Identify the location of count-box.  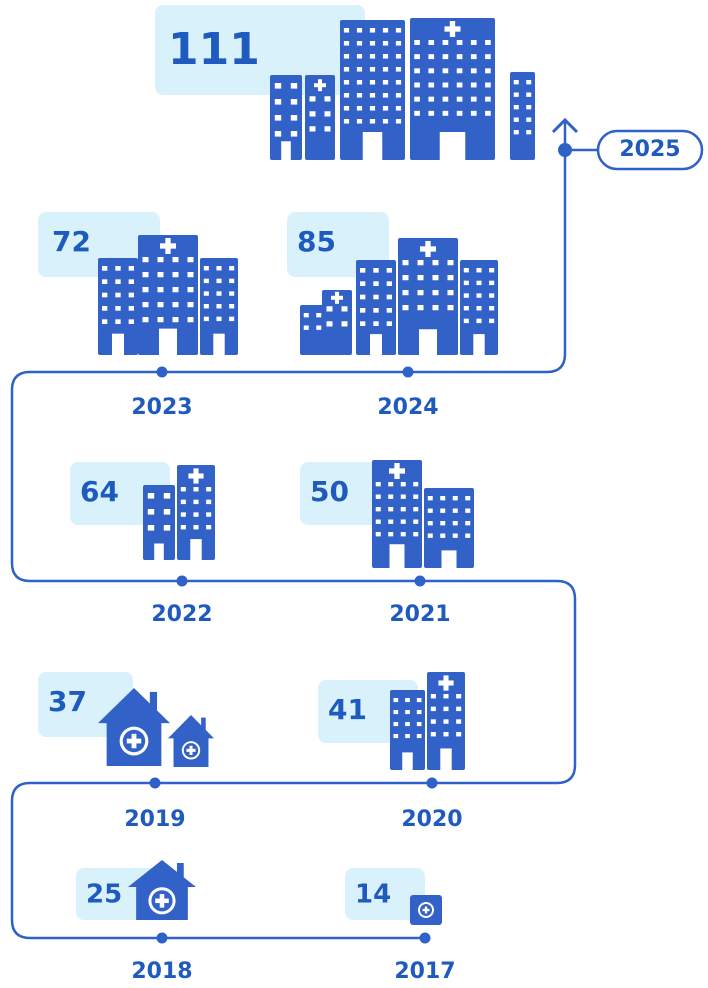
(260, 50).